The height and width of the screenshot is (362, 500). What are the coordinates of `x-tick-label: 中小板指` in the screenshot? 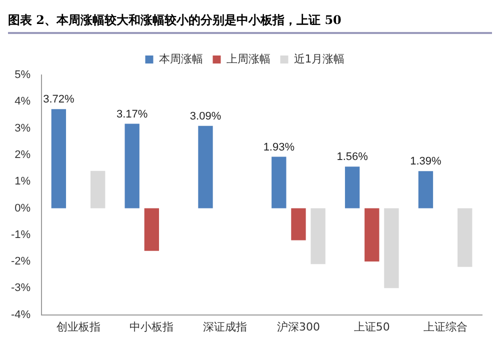 It's located at (152, 327).